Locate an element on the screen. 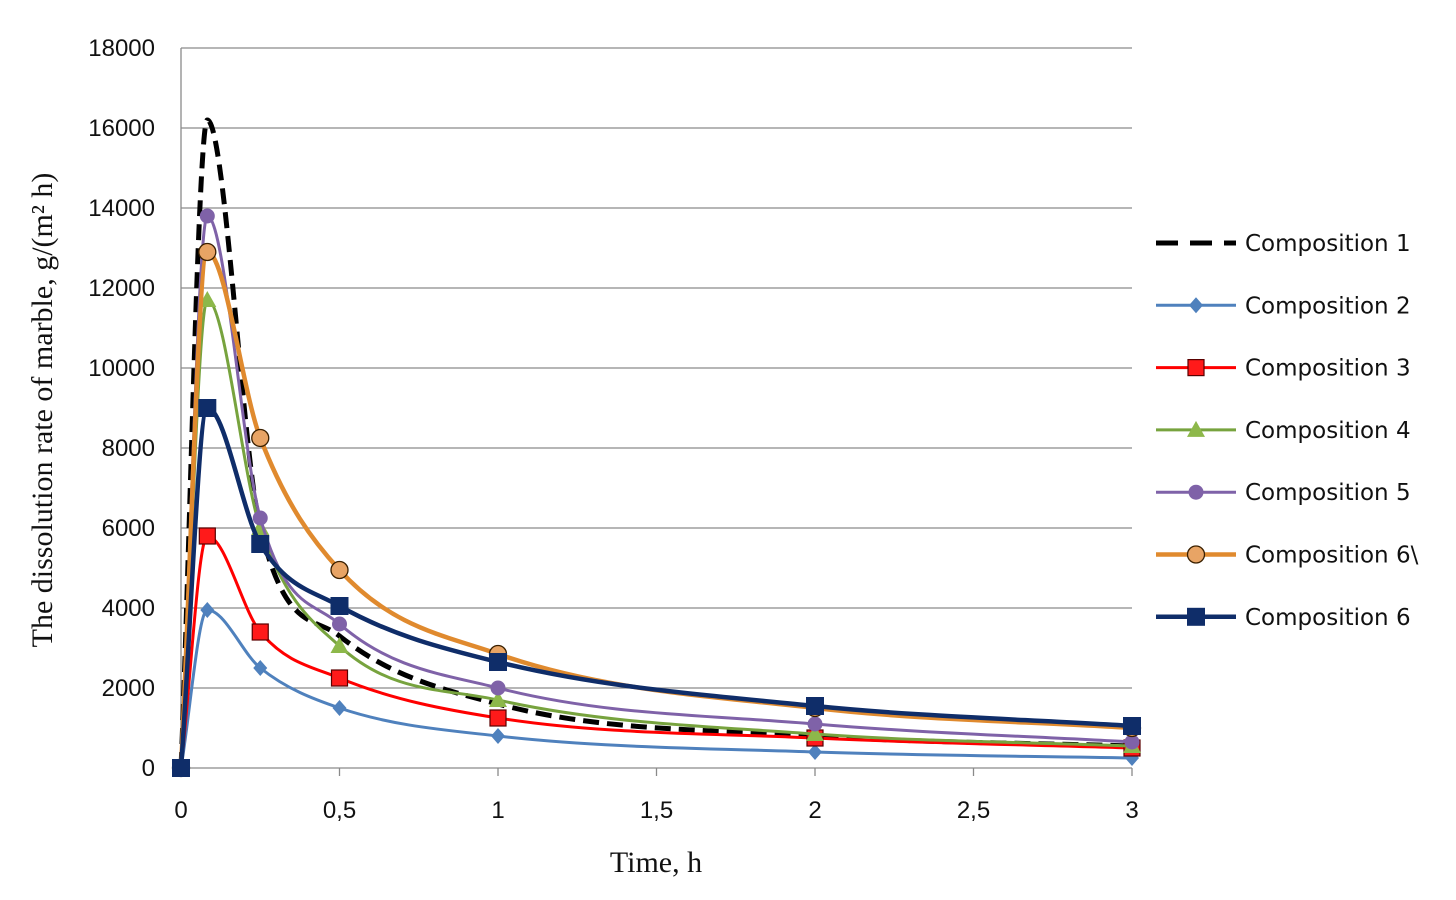  x-tick-label: 1,5 is located at coordinates (656, 810).